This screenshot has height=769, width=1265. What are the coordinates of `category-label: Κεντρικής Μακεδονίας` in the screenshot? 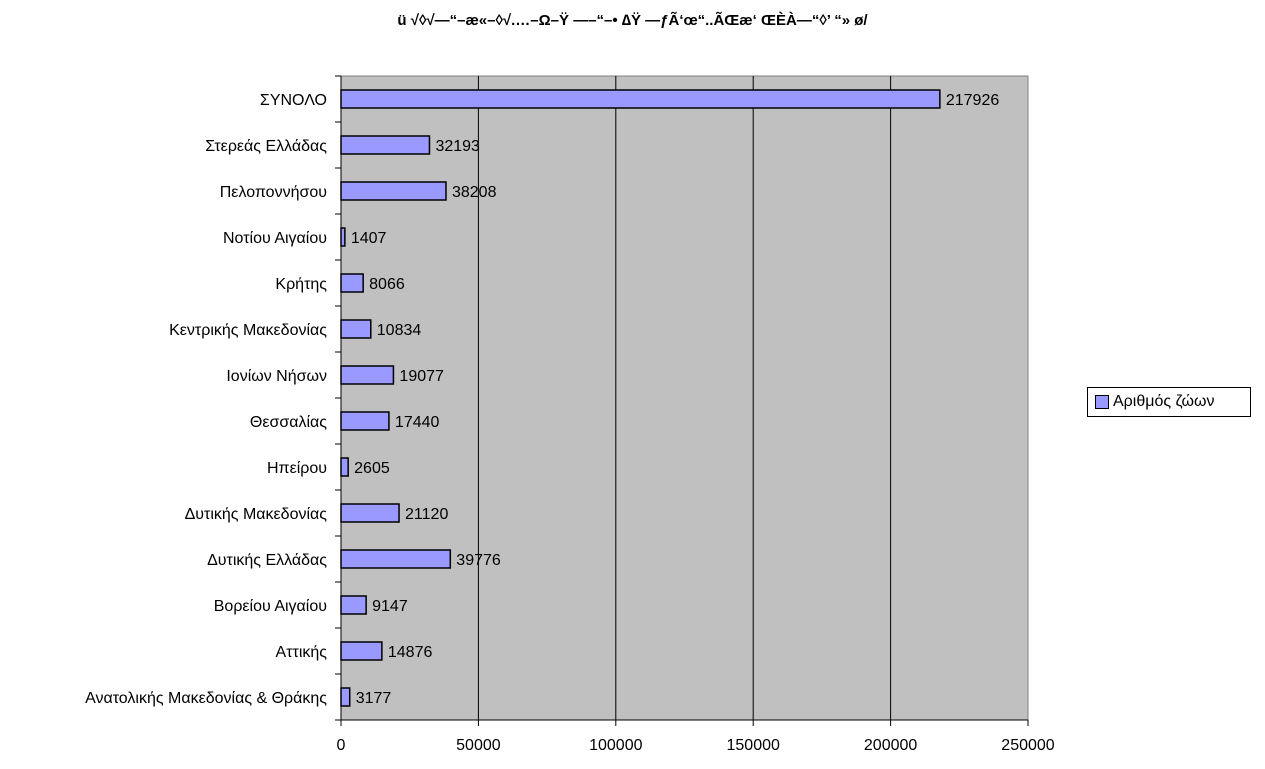 It's located at (248, 330).